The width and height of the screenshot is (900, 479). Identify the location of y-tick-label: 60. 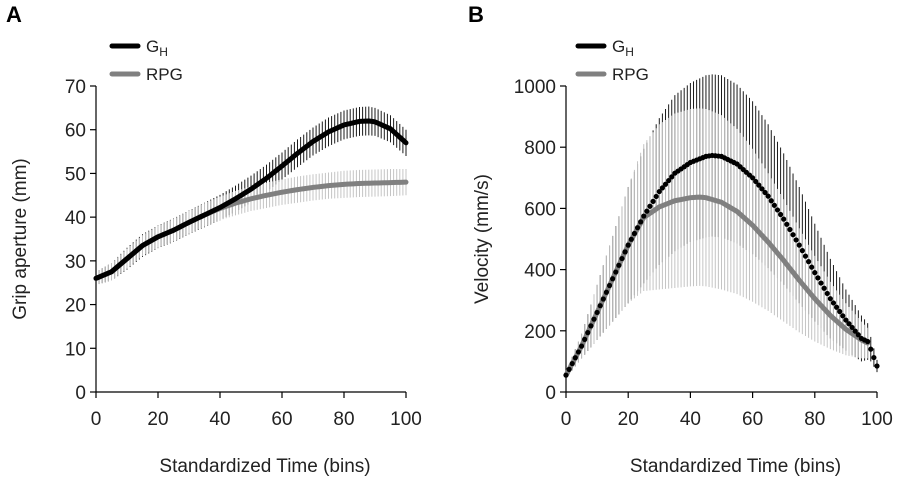
(75, 131).